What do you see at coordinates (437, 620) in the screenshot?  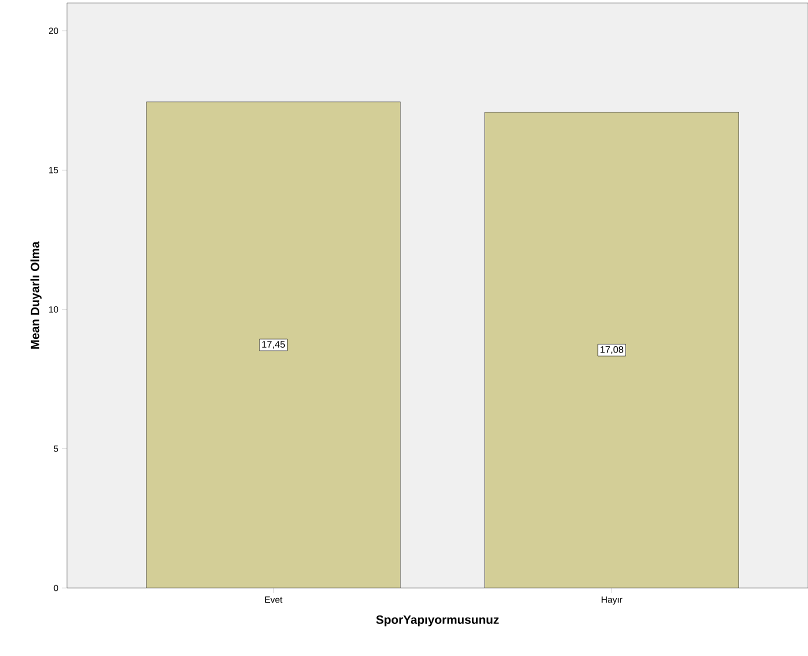 I see `x-axis-title: SporYapıyormusunuz` at bounding box center [437, 620].